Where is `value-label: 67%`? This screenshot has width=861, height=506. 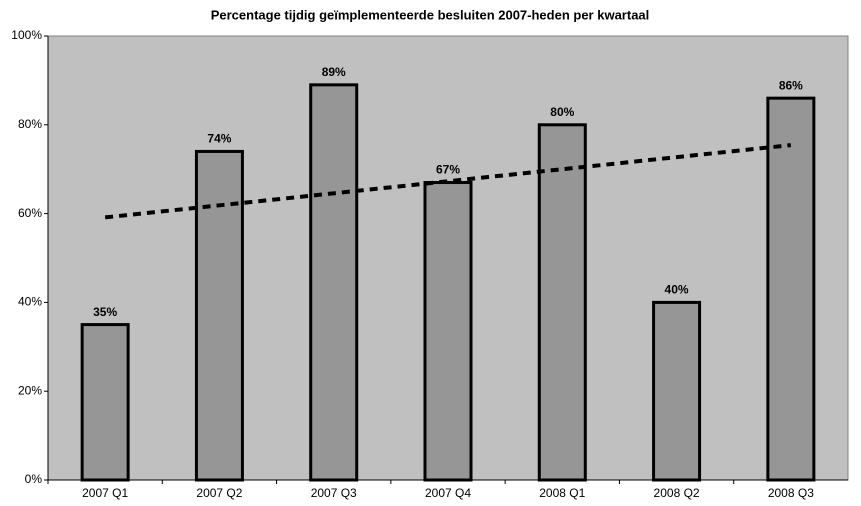
value-label: 67% is located at coordinates (448, 170).